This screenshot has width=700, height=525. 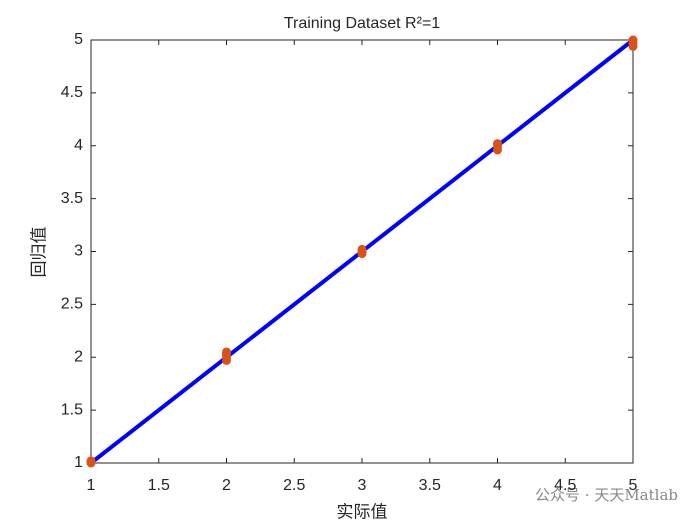 What do you see at coordinates (40, 252) in the screenshot?
I see `y-axis-label: 回归值` at bounding box center [40, 252].